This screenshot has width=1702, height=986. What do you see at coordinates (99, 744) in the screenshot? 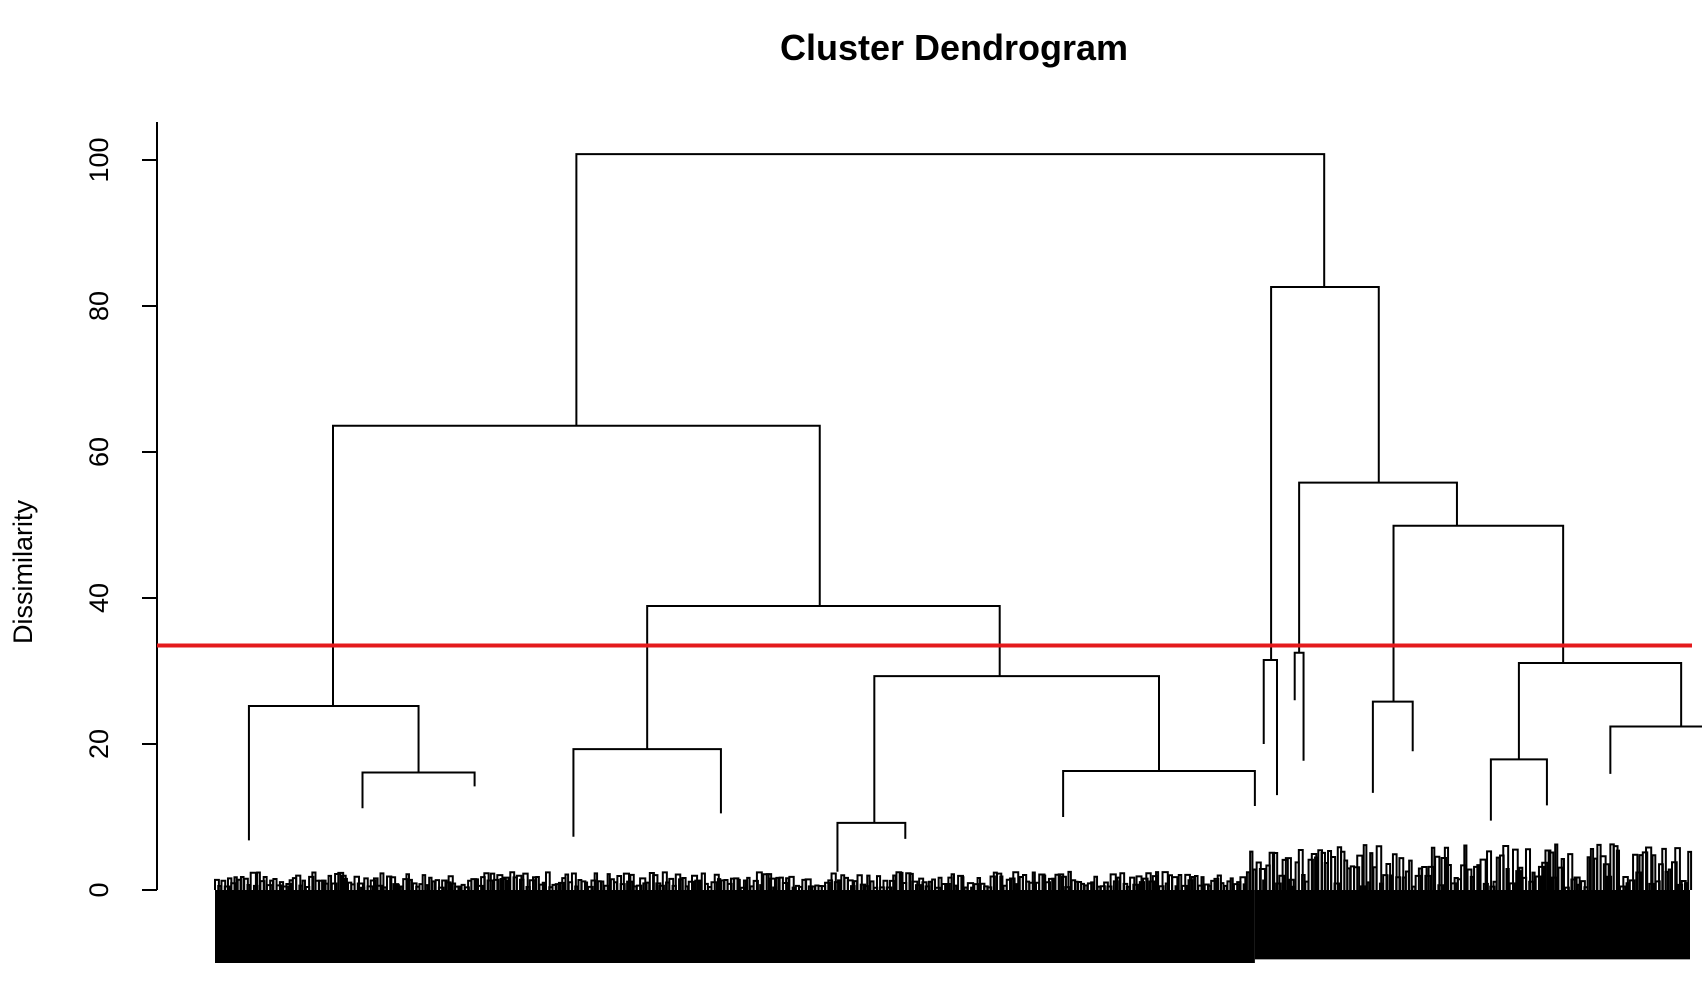
I see `y-tick-label: 20` at bounding box center [99, 744].